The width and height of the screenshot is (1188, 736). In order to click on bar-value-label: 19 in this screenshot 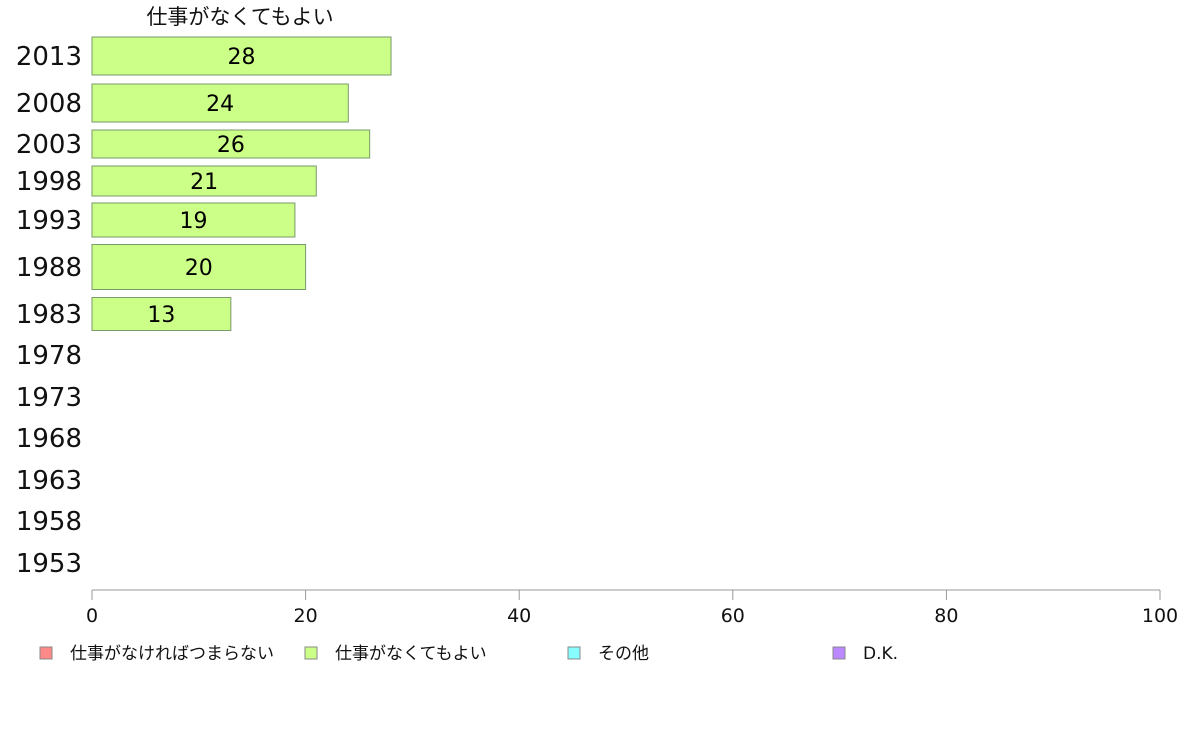, I will do `click(193, 221)`.